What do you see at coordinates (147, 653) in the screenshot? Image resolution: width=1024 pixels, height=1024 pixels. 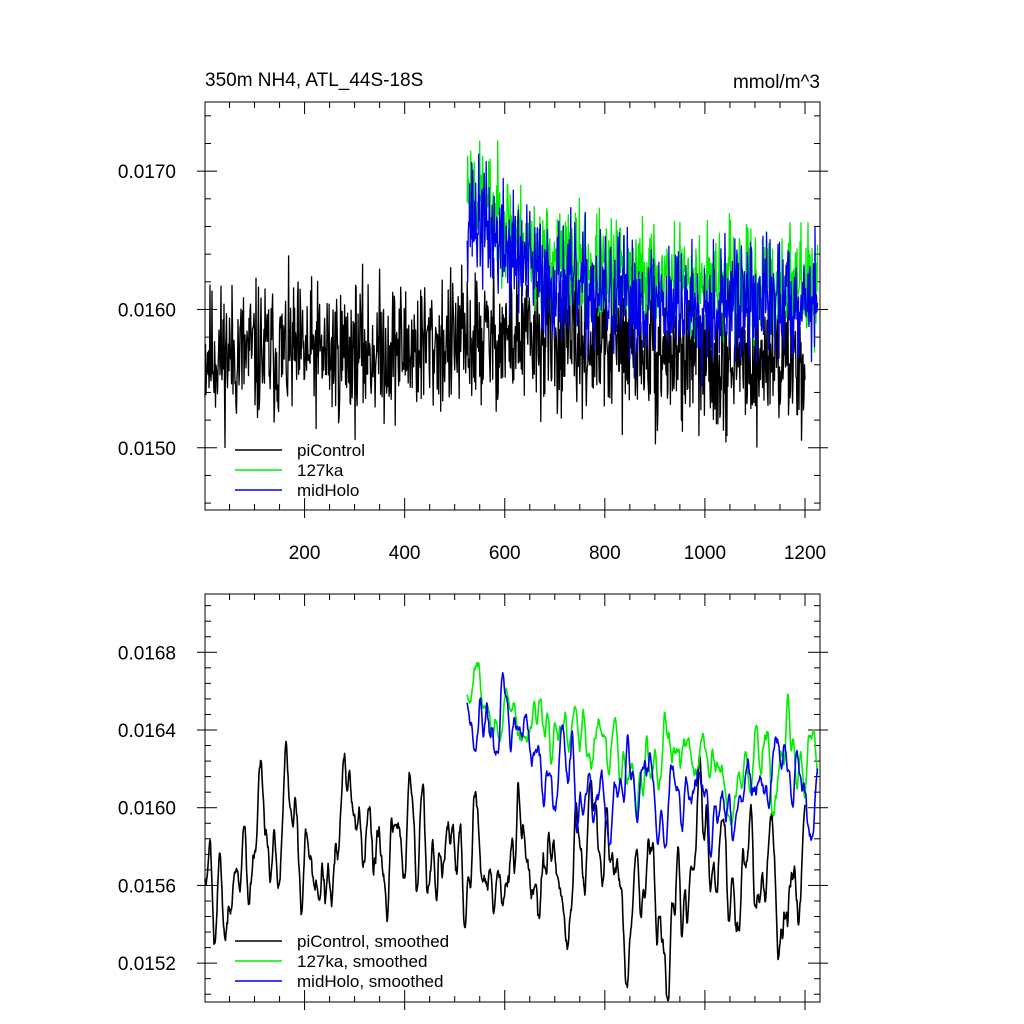 I see `y-tick-label: 0.0168` at bounding box center [147, 653].